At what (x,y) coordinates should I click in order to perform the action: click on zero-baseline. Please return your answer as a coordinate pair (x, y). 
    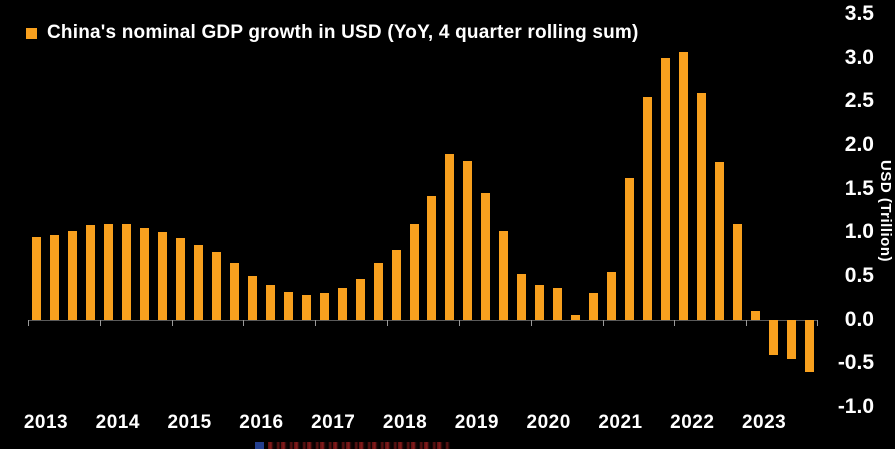
    Looking at the image, I should click on (423, 320).